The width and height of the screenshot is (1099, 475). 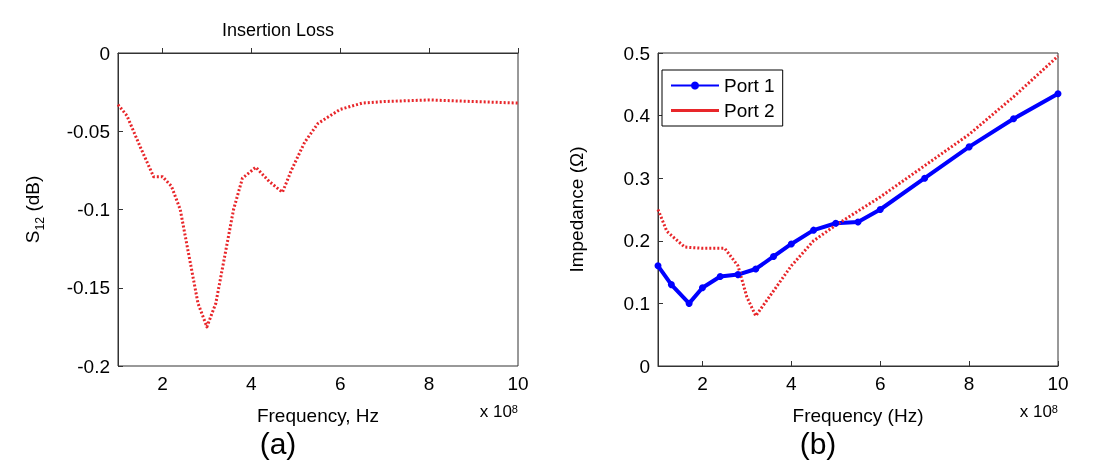 What do you see at coordinates (88, 131) in the screenshot?
I see `y-tick-label: -0.05` at bounding box center [88, 131].